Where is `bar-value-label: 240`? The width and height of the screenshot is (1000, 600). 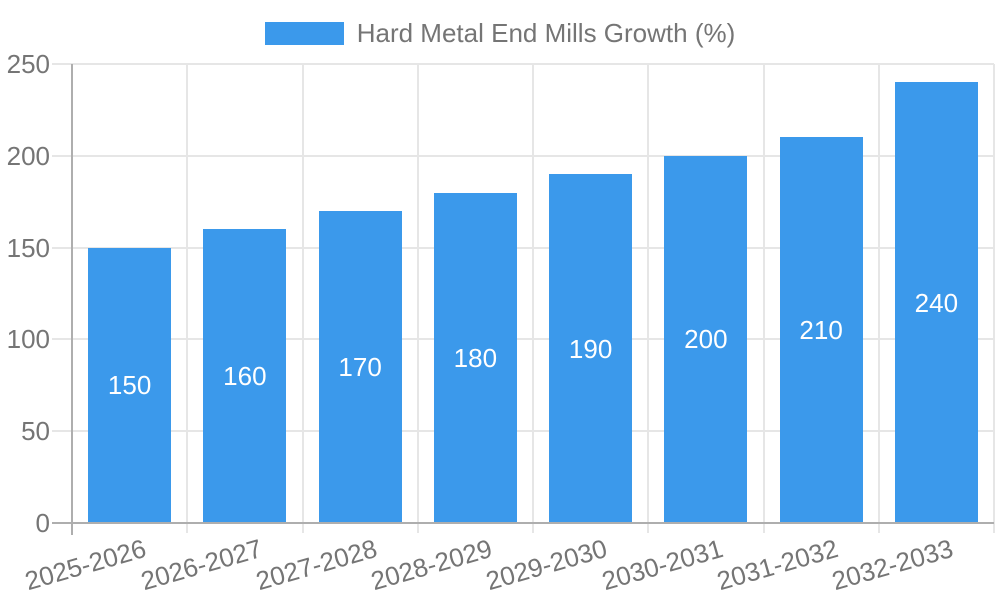
bar-value-label: 240 is located at coordinates (936, 302).